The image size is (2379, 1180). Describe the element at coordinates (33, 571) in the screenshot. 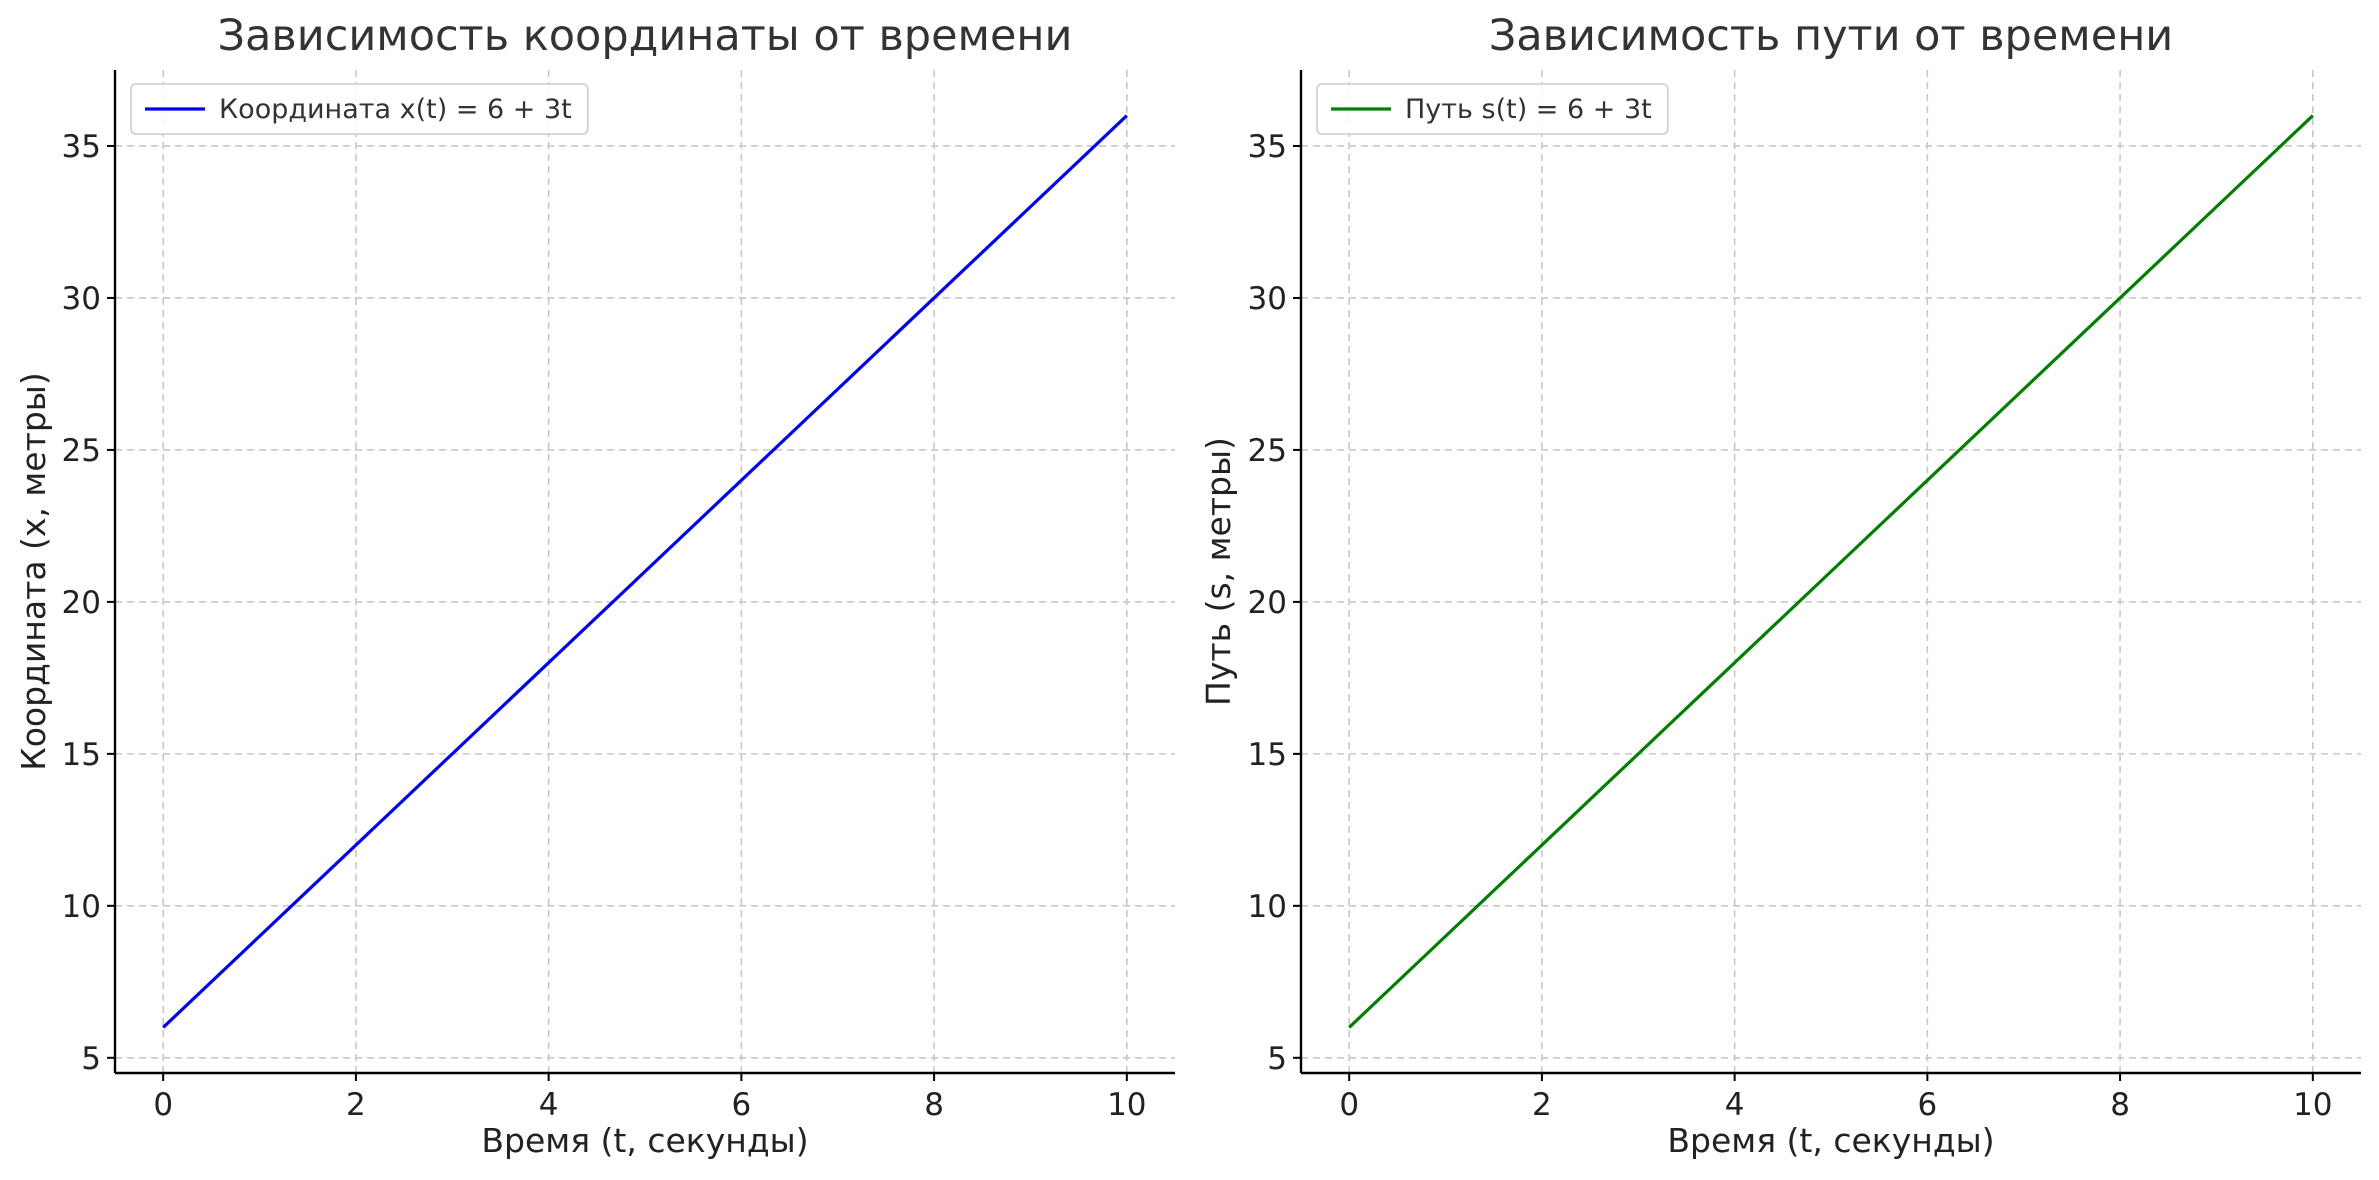

I see `y-axis-label: Координата (x, метры)` at that location.